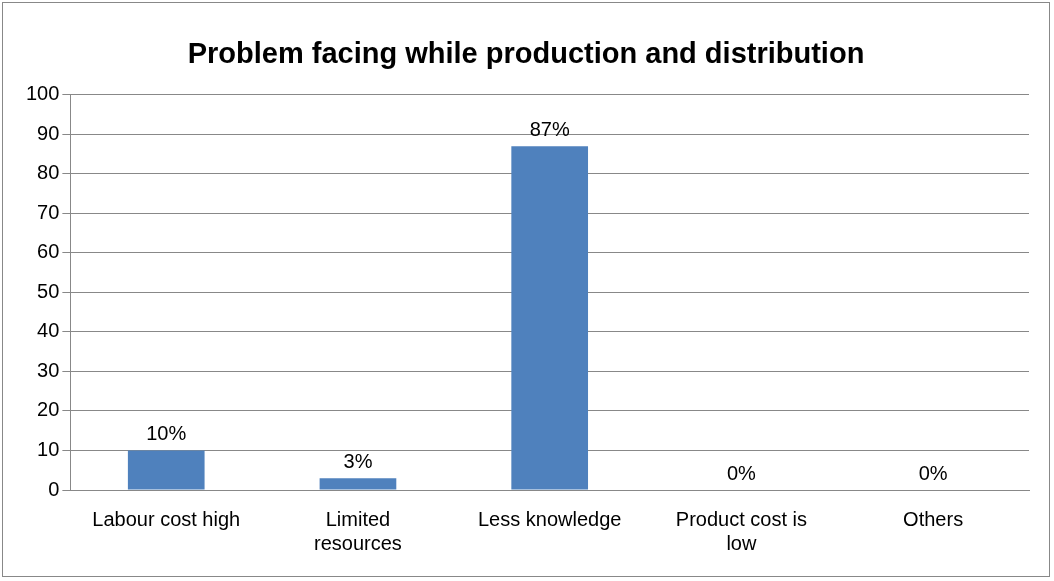  What do you see at coordinates (48, 251) in the screenshot?
I see `y-tick-label: 60` at bounding box center [48, 251].